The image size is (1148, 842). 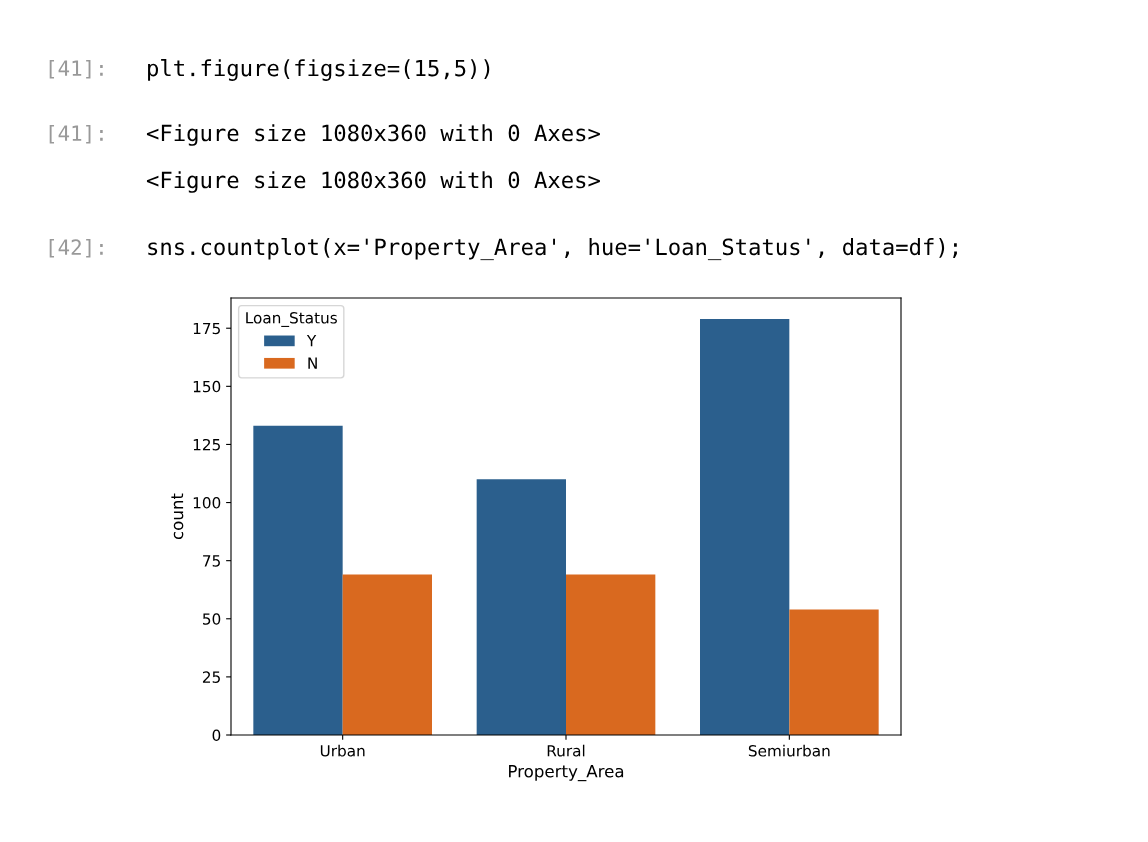 What do you see at coordinates (206, 328) in the screenshot?
I see `y-tick-label: 175` at bounding box center [206, 328].